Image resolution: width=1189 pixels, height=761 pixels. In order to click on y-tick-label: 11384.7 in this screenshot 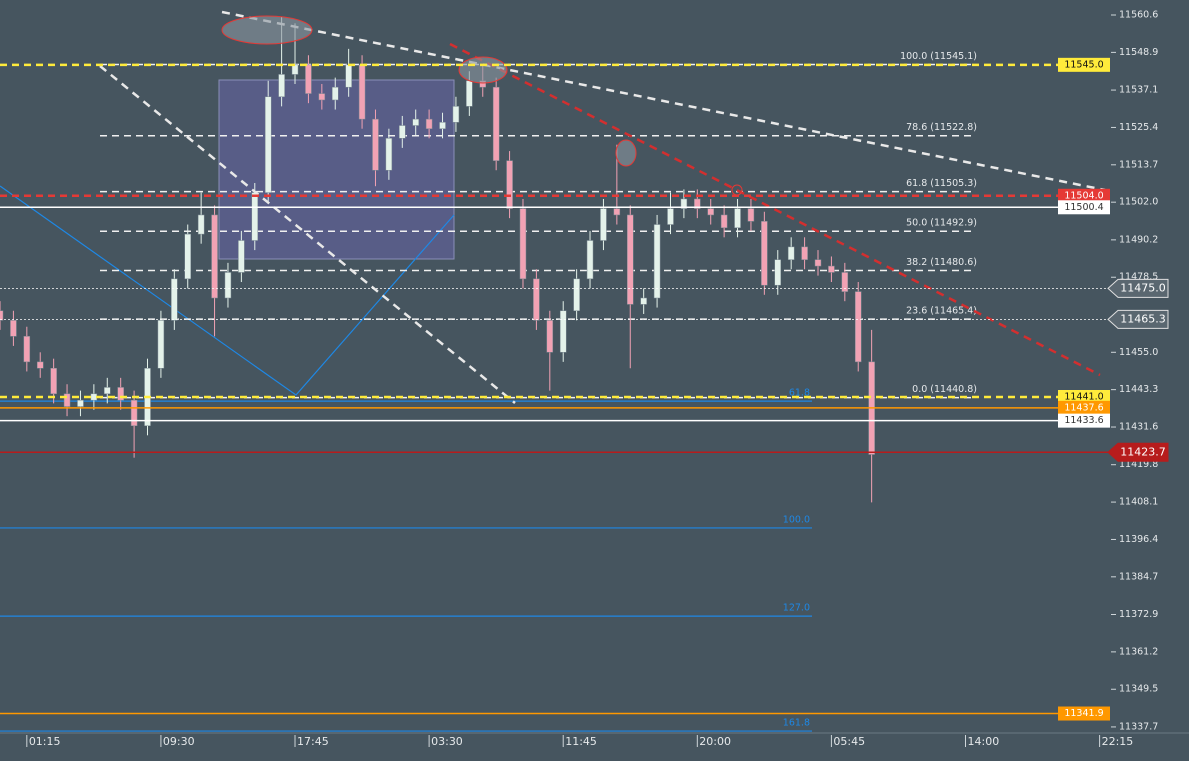, I will do `click(1138, 576)`.